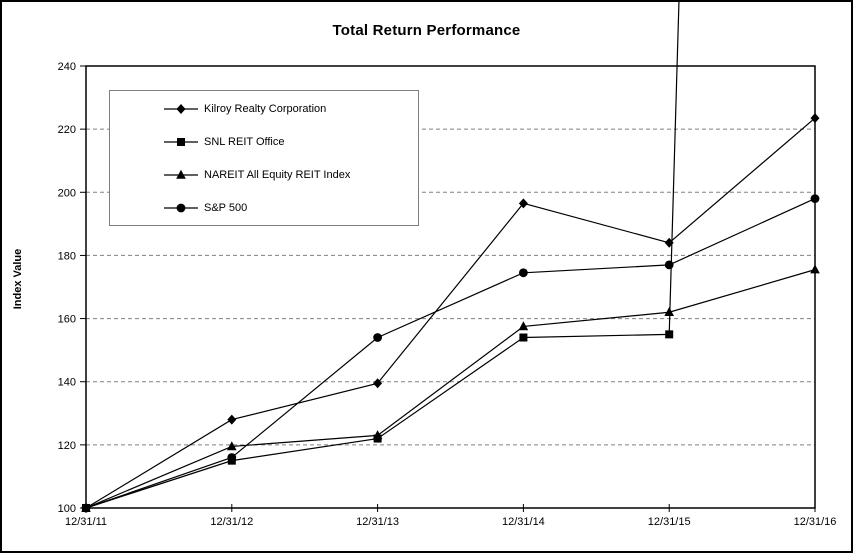 This screenshot has width=853, height=553. I want to click on legend-item-kilroy-realty-corporation: Kilroy Realty Corporation, so click(291, 108).